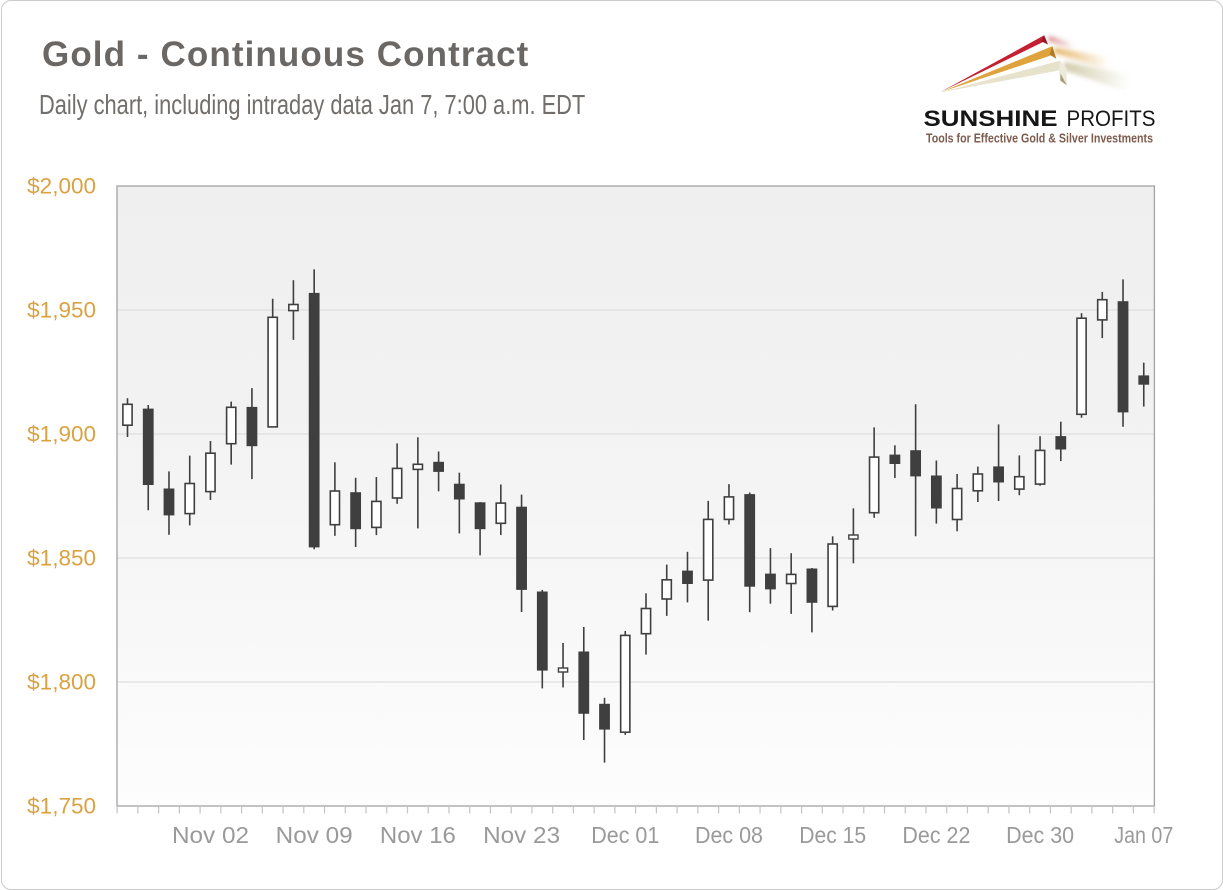 Image resolution: width=1223 pixels, height=890 pixels. Describe the element at coordinates (1143, 835) in the screenshot. I see `svg-text: Jan 07` at that location.